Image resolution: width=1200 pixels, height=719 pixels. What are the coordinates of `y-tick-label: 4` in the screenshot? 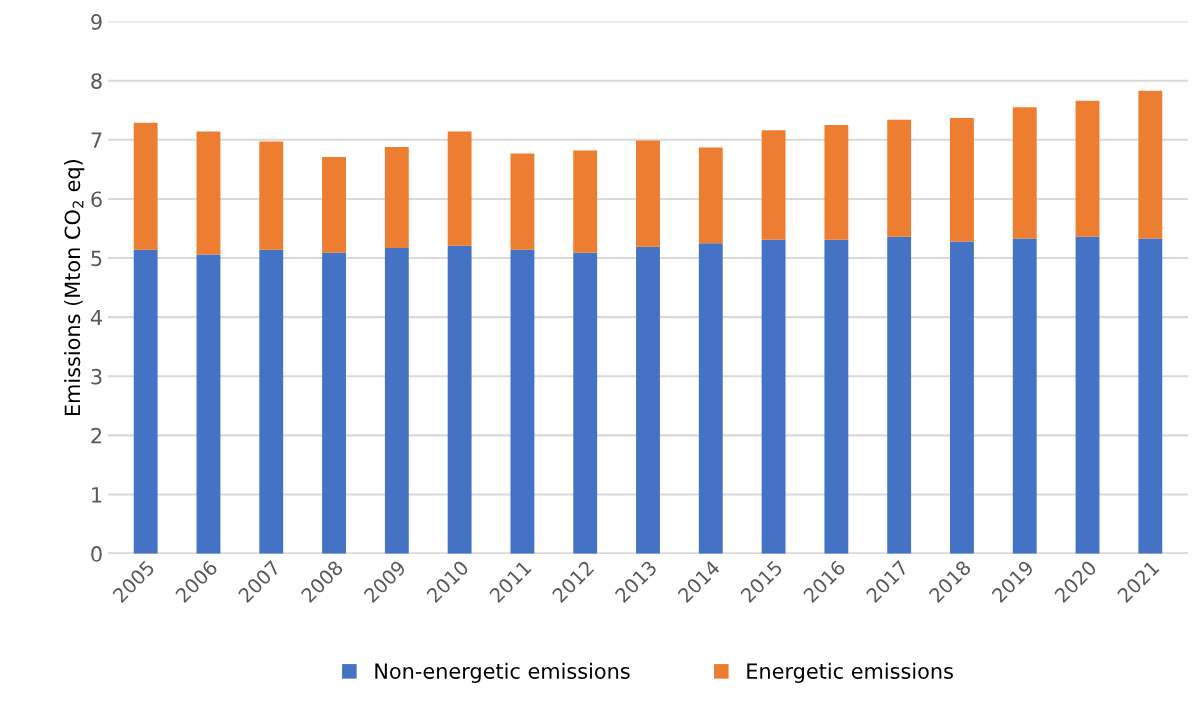 It's located at (96, 317).